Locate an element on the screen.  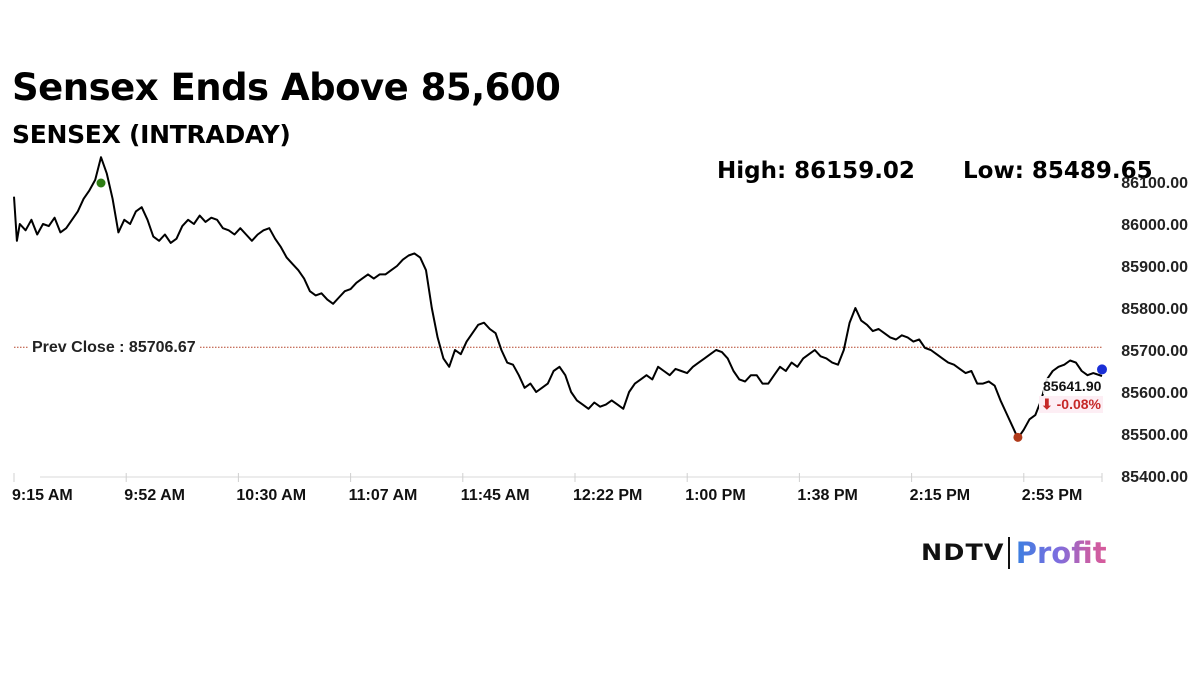
last-value-label: 85641.90 is located at coordinates (1072, 386).